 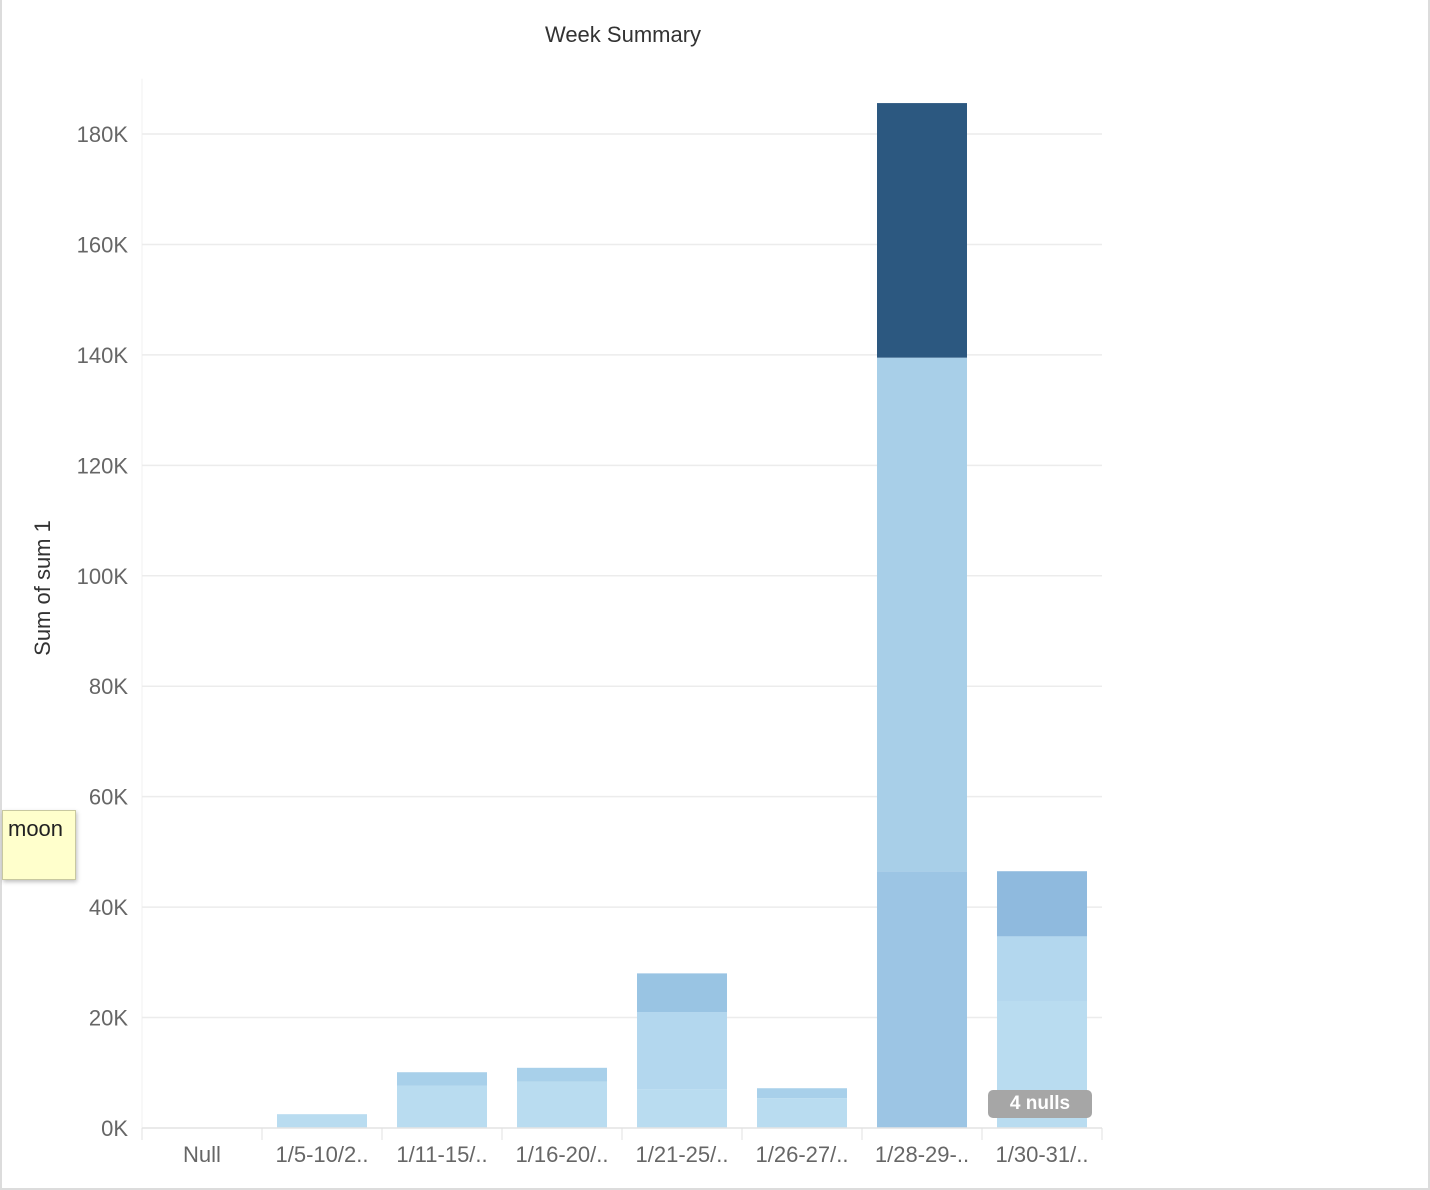 I want to click on y-tick-label: 40K, so click(x=108, y=907).